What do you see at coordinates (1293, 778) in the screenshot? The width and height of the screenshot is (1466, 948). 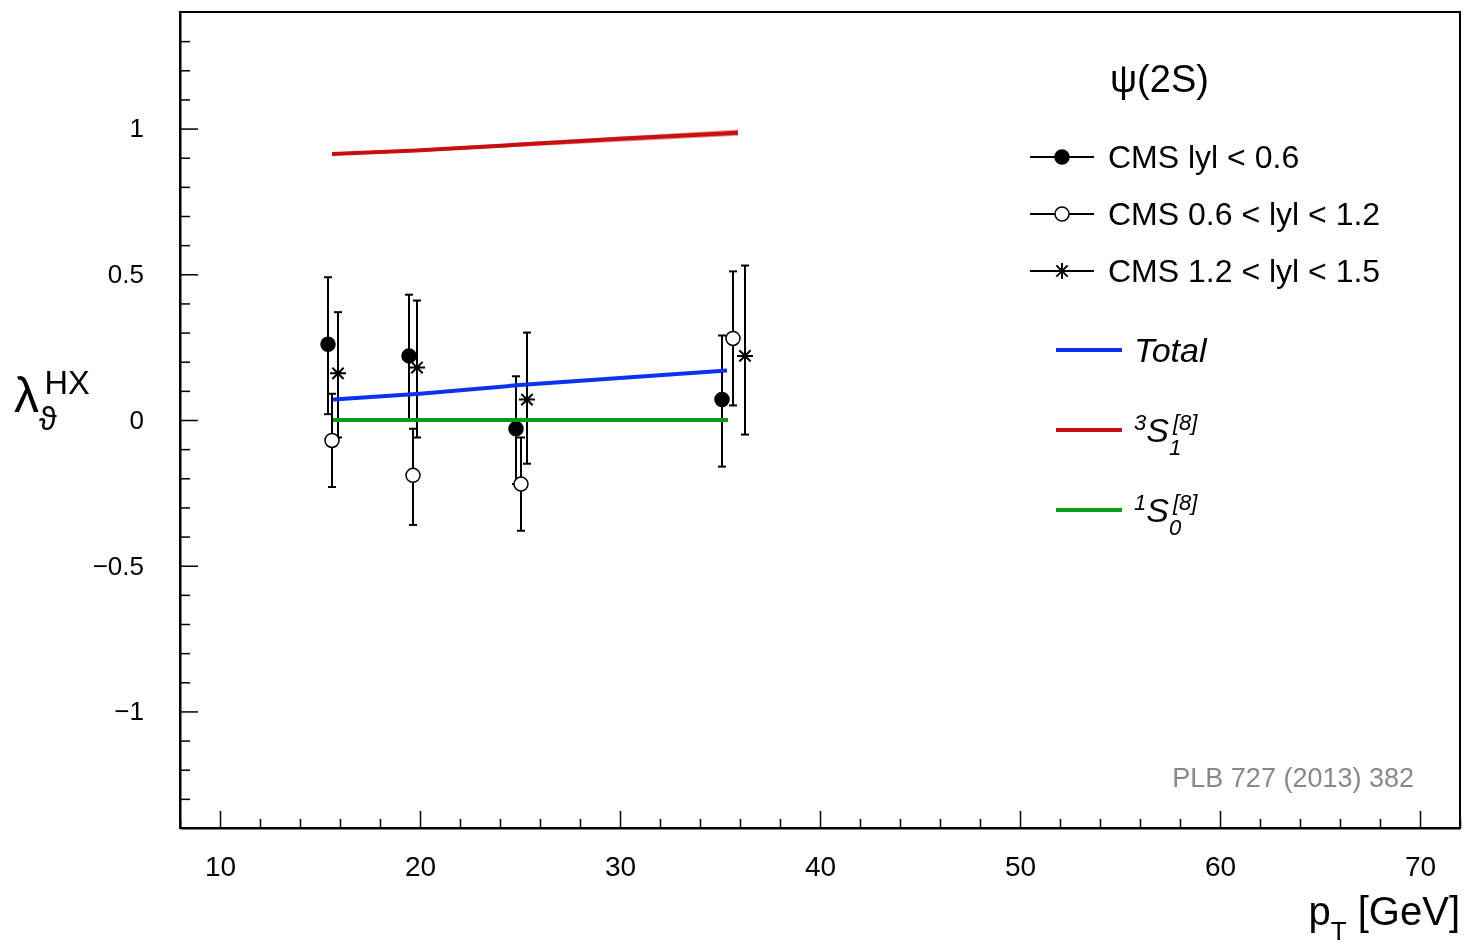 I see `annotation: PLB 727 (2013) 382` at bounding box center [1293, 778].